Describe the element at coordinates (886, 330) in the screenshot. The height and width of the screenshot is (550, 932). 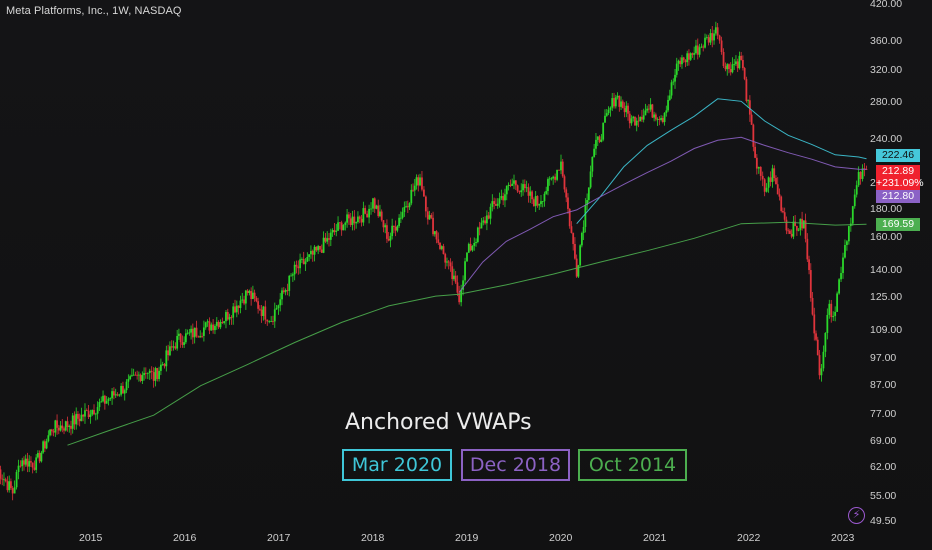
I see `price-tick-label: 109.00` at that location.